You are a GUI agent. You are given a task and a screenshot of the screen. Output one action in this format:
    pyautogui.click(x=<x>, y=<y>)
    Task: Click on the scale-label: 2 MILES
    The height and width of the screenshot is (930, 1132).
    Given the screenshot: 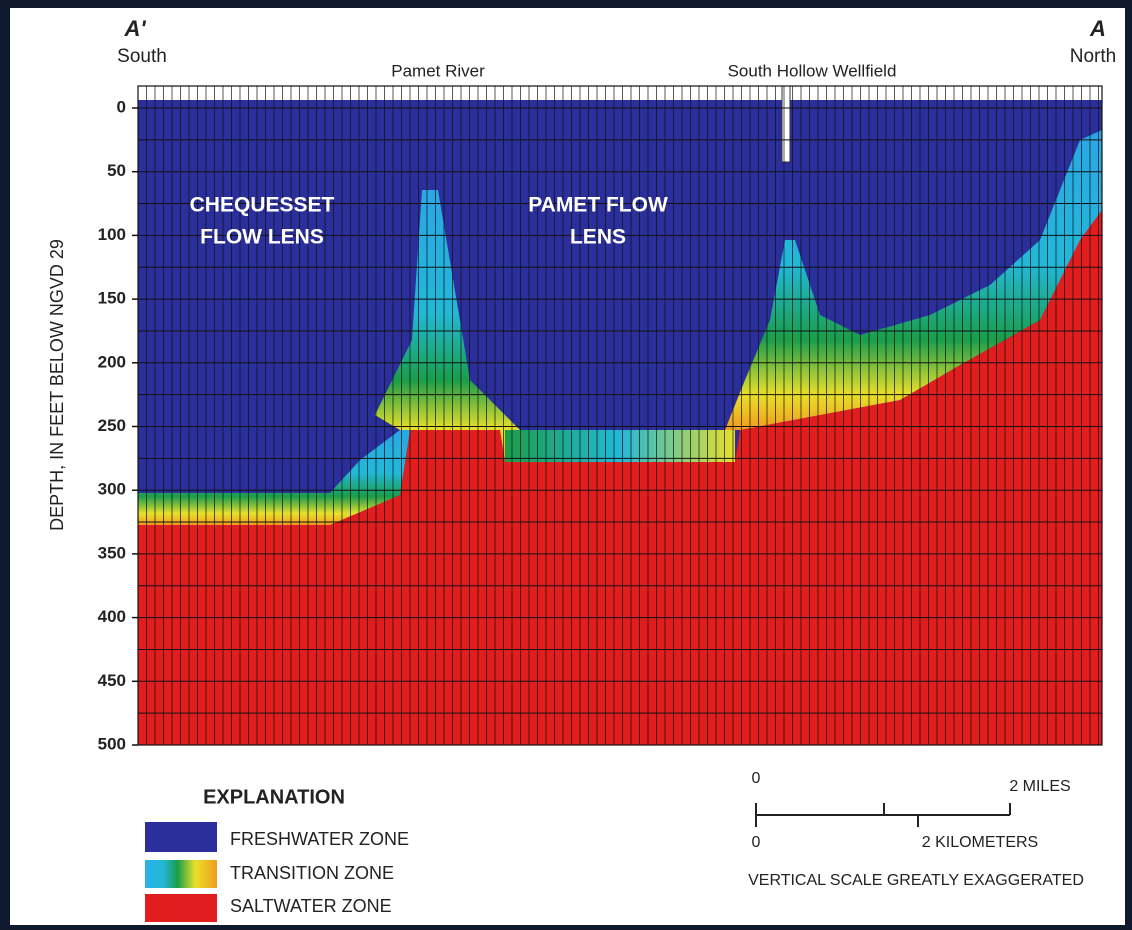 What is the action you would take?
    pyautogui.click(x=1039, y=786)
    